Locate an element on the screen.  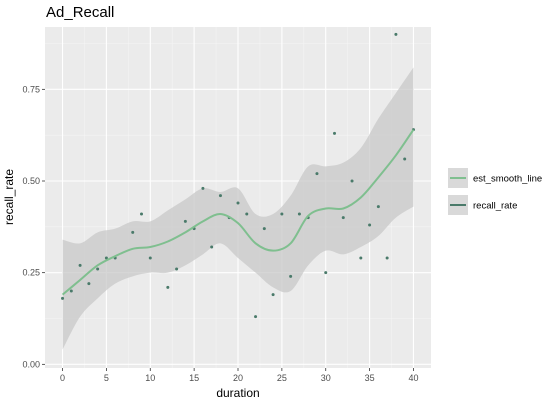
y-tick-label: 0.75 is located at coordinates (31, 89).